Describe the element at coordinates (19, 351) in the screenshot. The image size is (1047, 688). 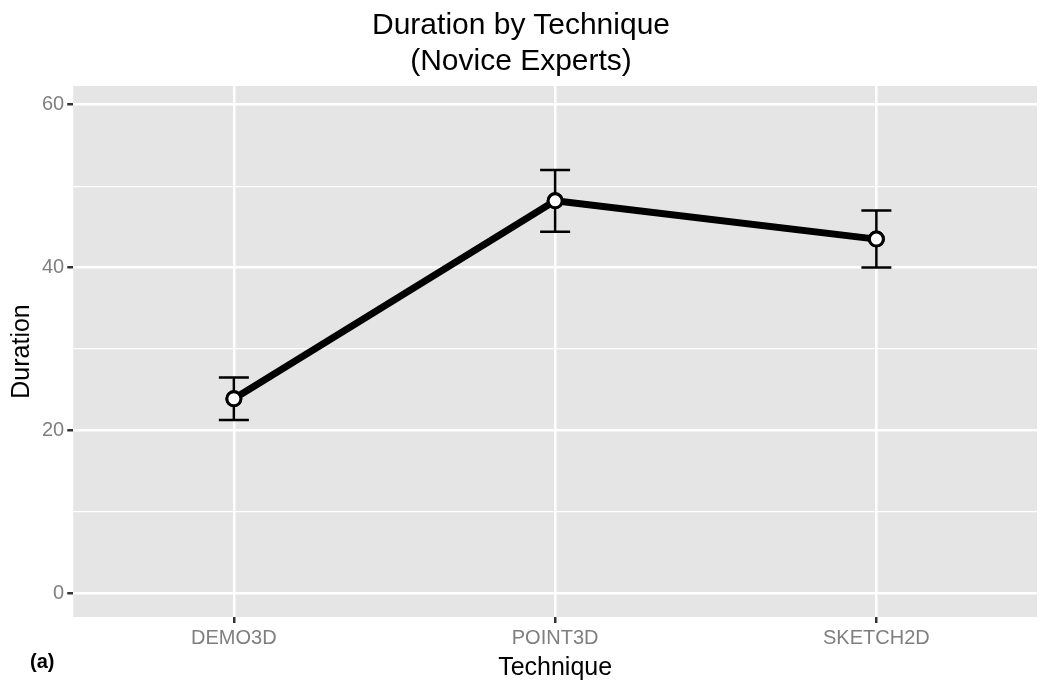
I see `y-axis-title: Duration` at that location.